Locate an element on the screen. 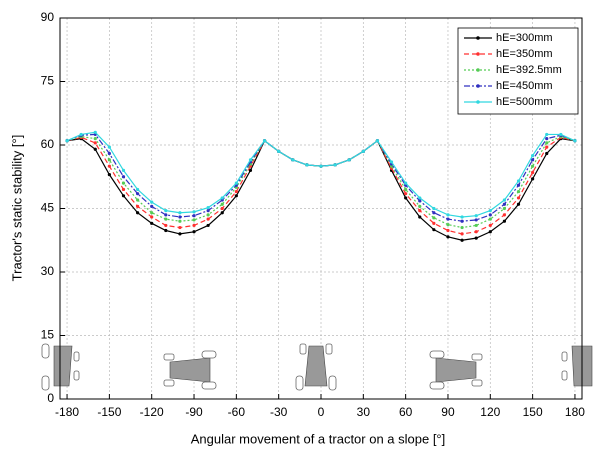  legend-label: hE=392.5mm is located at coordinates (529, 70).